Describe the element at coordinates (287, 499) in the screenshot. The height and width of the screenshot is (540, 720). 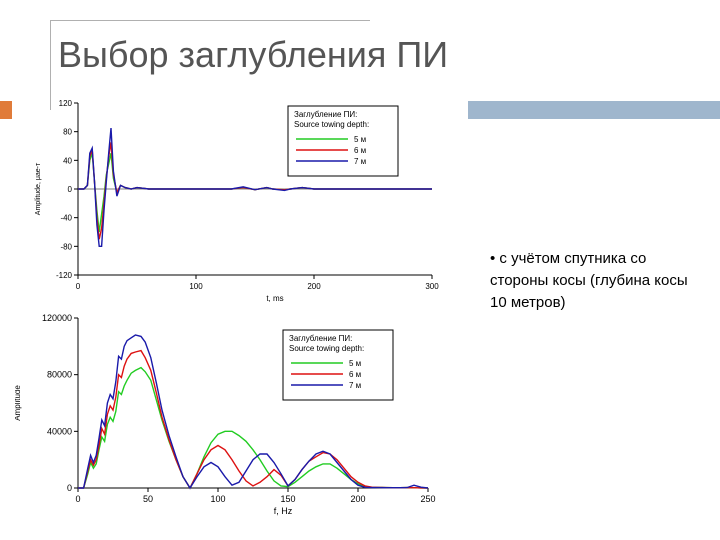
I see `x-tick-label: 150` at that location.